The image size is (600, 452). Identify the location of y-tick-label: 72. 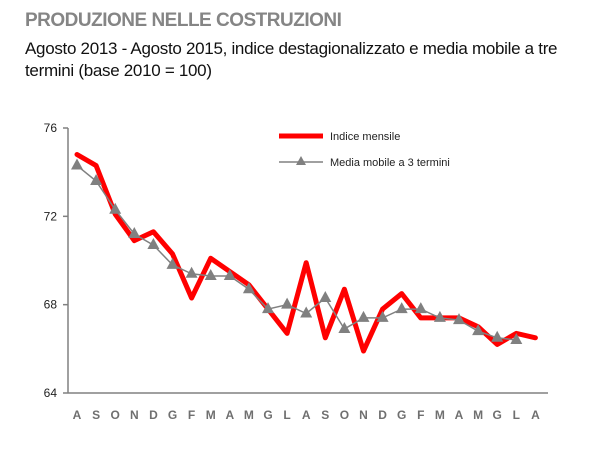
(51, 216).